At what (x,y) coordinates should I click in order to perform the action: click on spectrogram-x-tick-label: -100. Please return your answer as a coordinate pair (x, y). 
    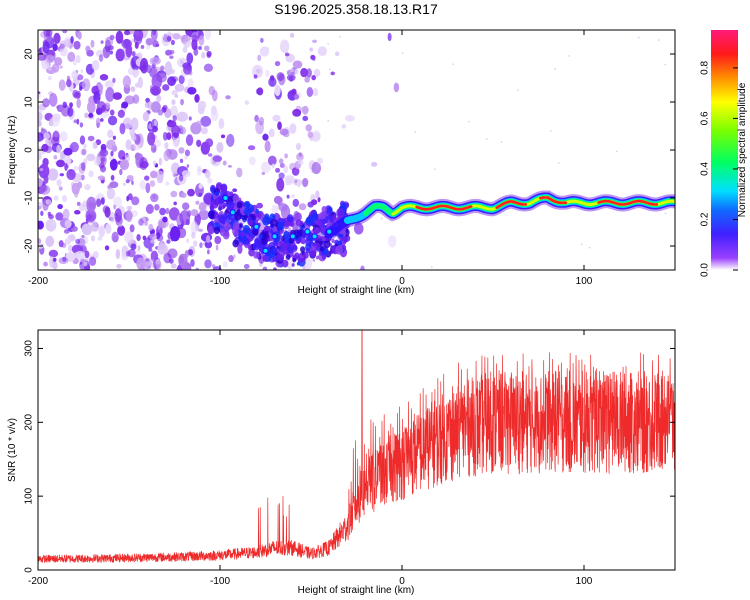
    Looking at the image, I should click on (220, 281).